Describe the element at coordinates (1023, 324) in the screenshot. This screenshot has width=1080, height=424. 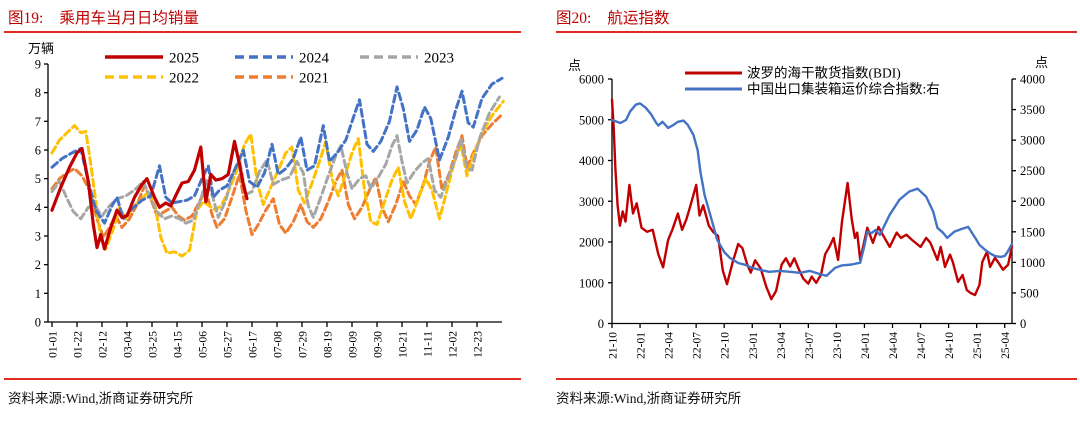
I see `right-y-tick-label: 0` at that location.